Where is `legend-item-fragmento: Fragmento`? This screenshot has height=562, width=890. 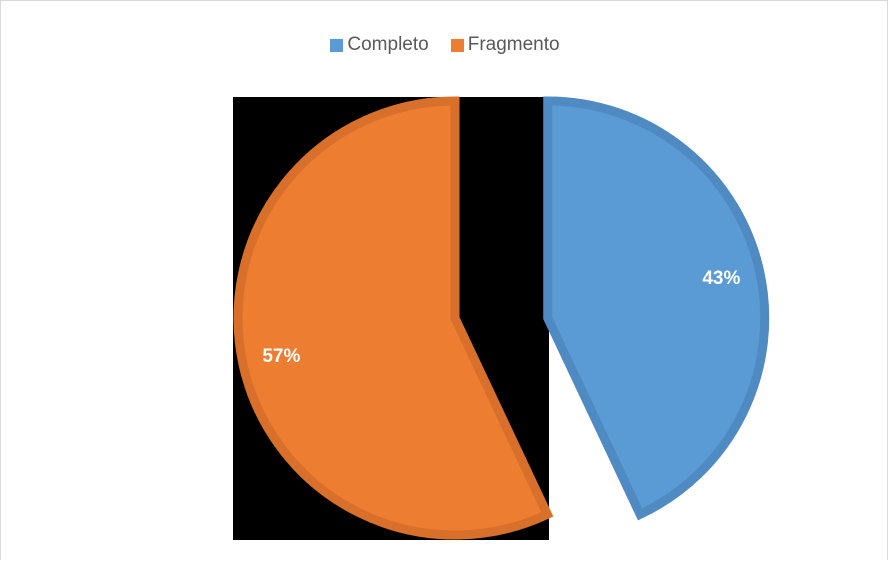 legend-item-fragmento: Fragmento is located at coordinates (505, 45).